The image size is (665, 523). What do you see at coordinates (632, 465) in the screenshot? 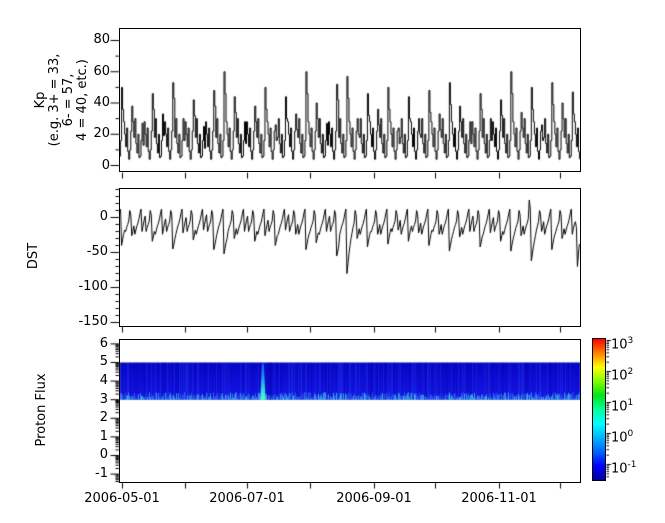
I see `colorbar-tick-exp: -1` at bounding box center [632, 465].